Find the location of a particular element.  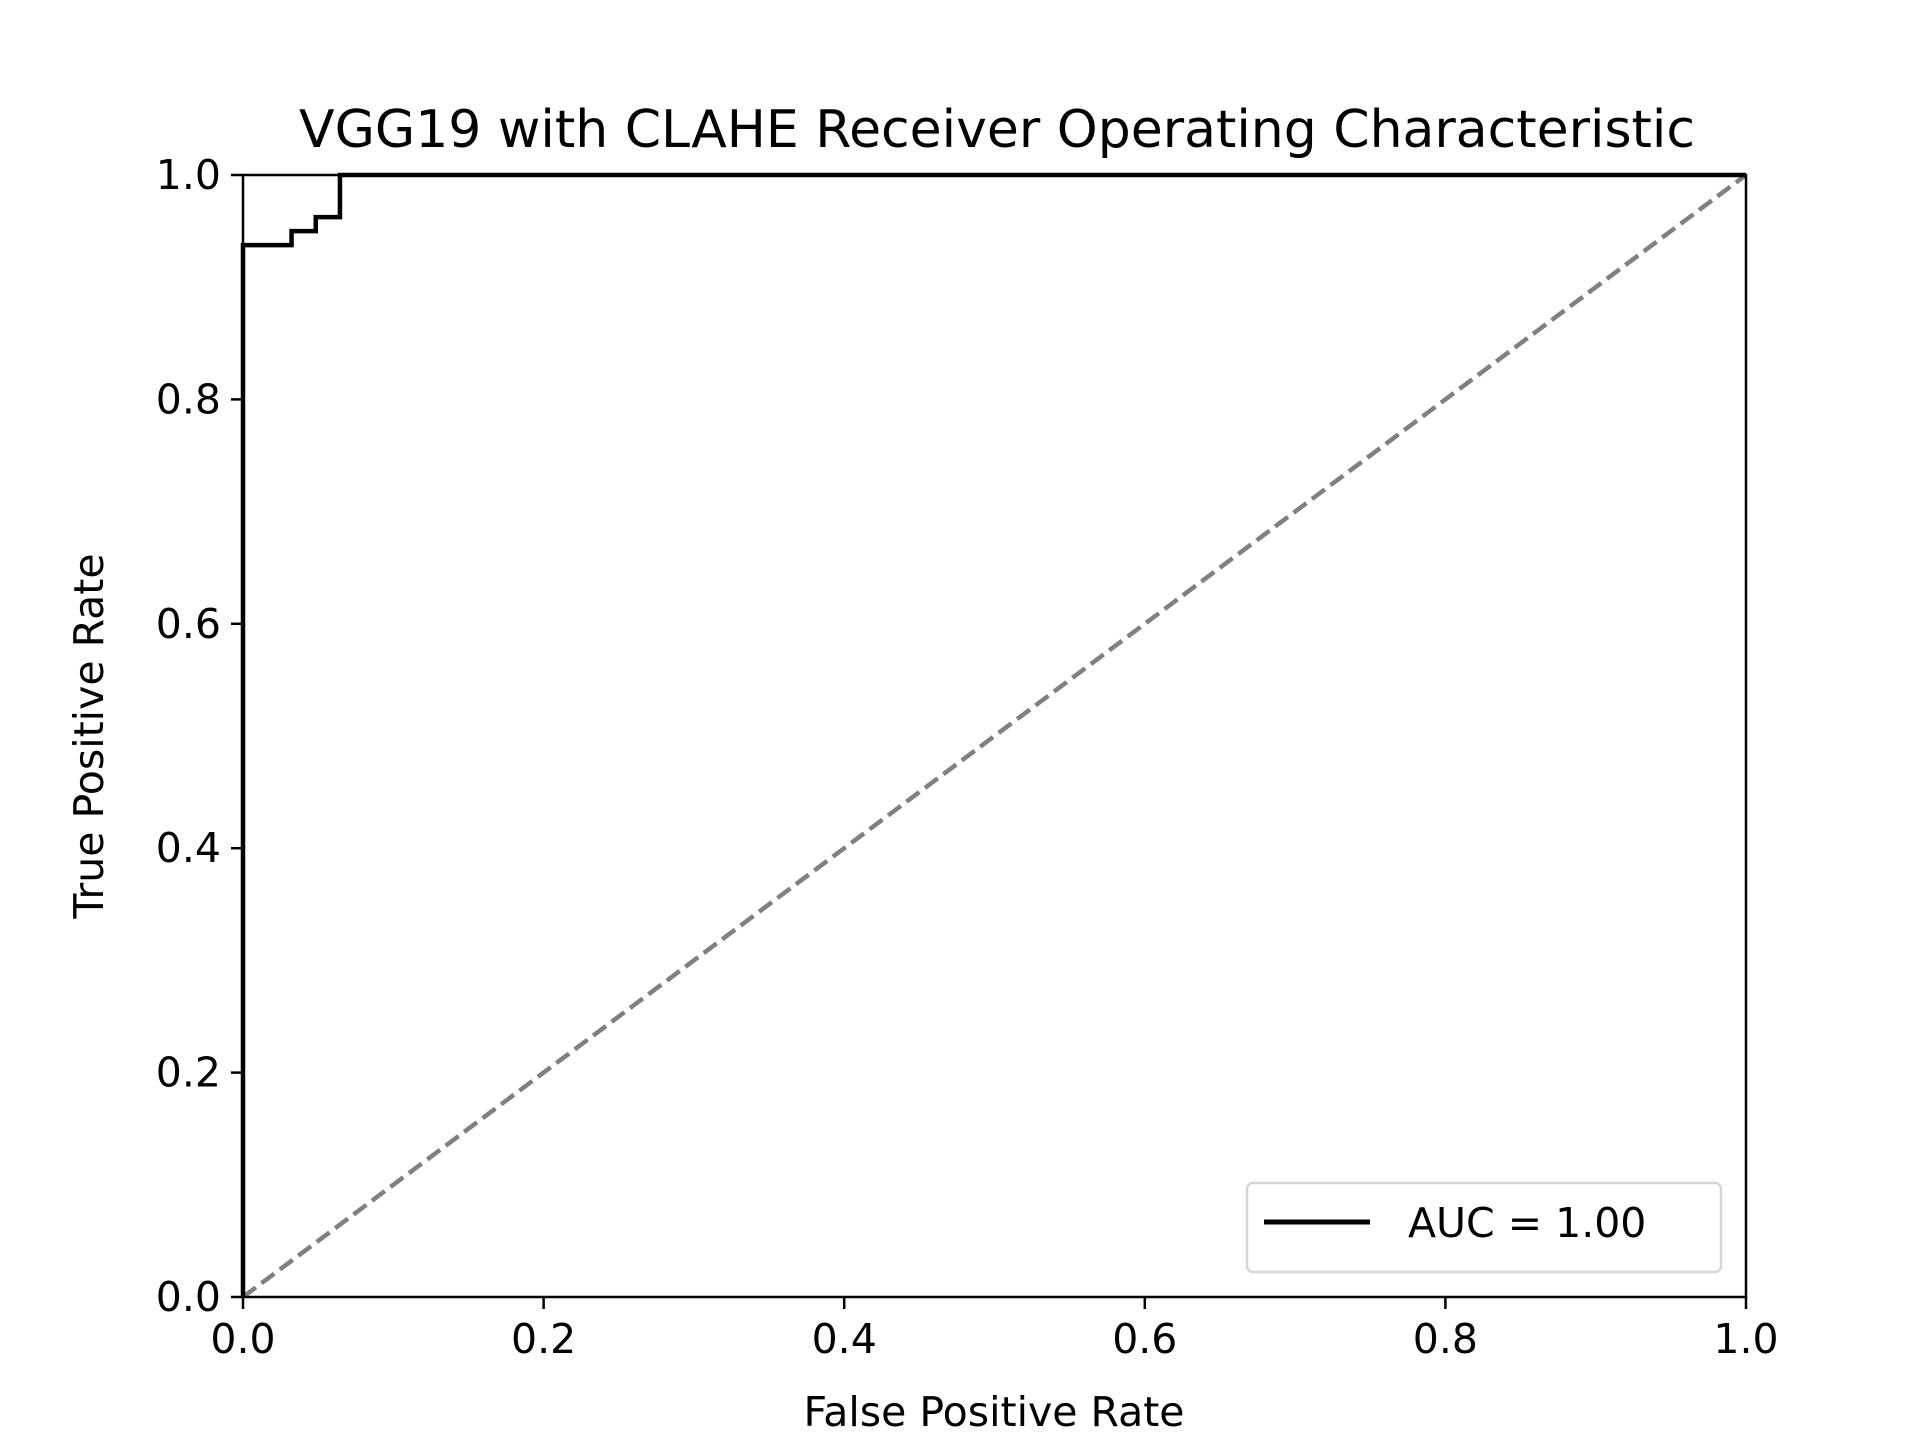

legend-label-roc-curve: AUC = 1.00 is located at coordinates (1527, 1223).